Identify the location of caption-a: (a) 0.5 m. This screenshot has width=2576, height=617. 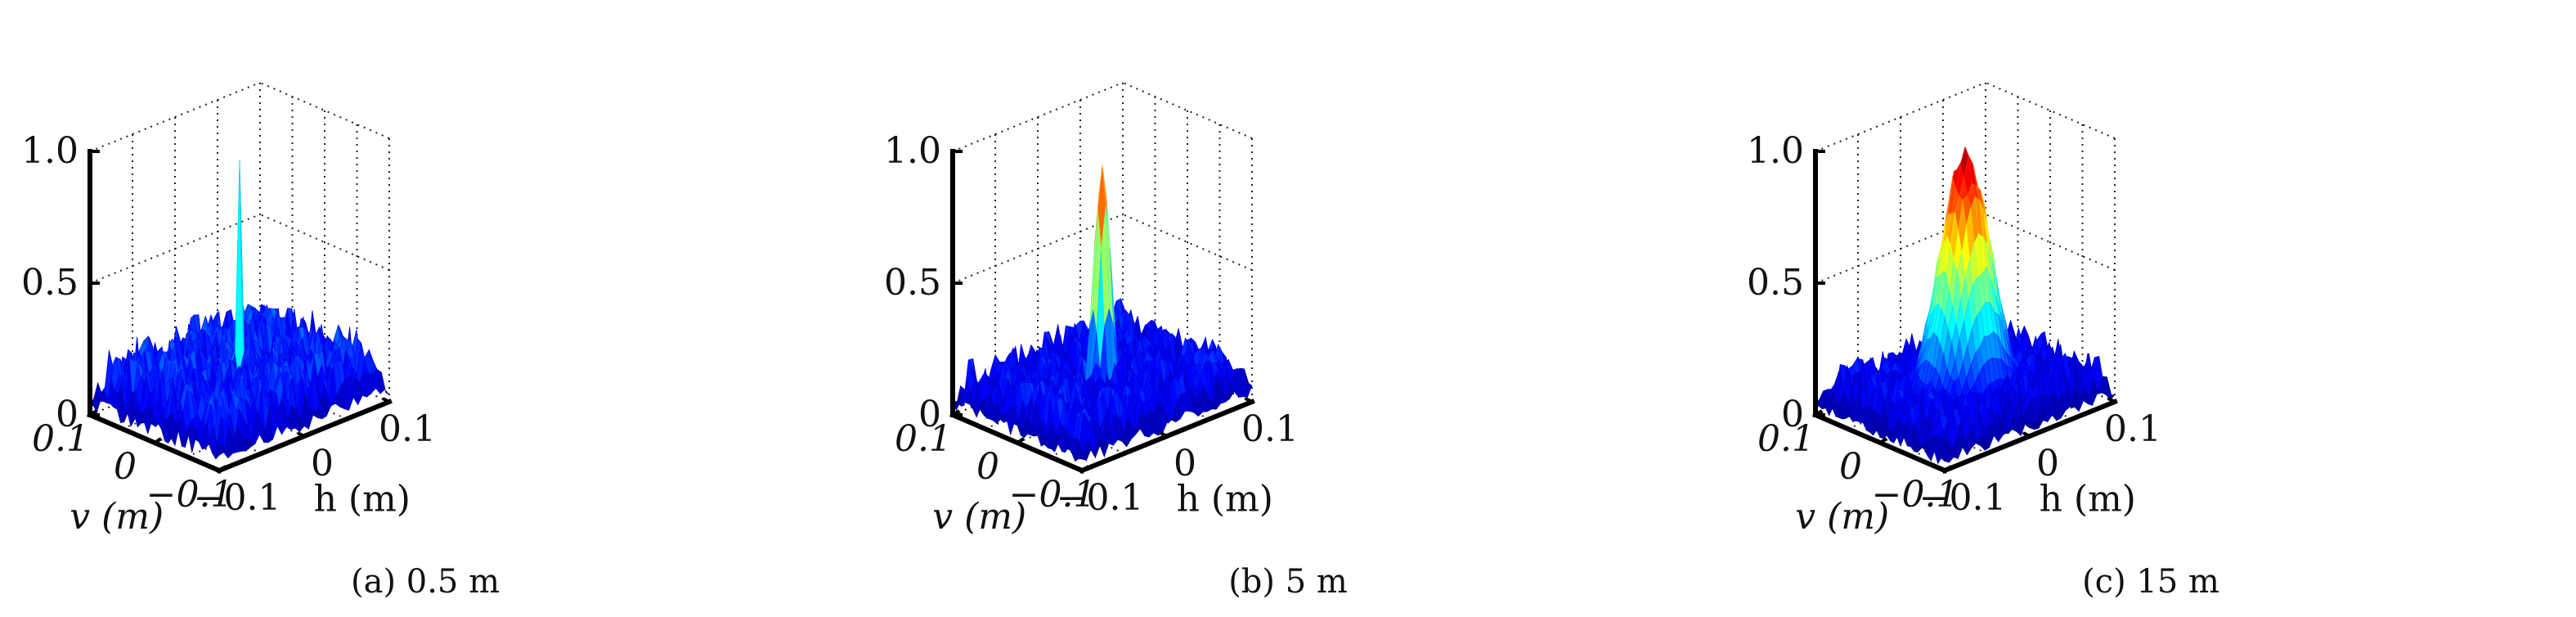
(425, 582).